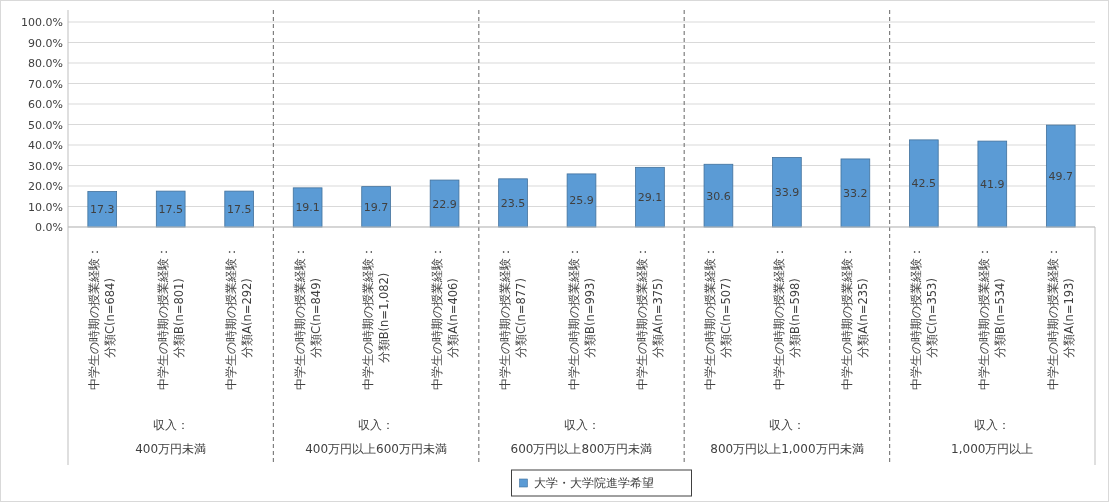 This screenshot has height=502, width=1109. I want to click on data-label: 25.9, so click(581, 201).